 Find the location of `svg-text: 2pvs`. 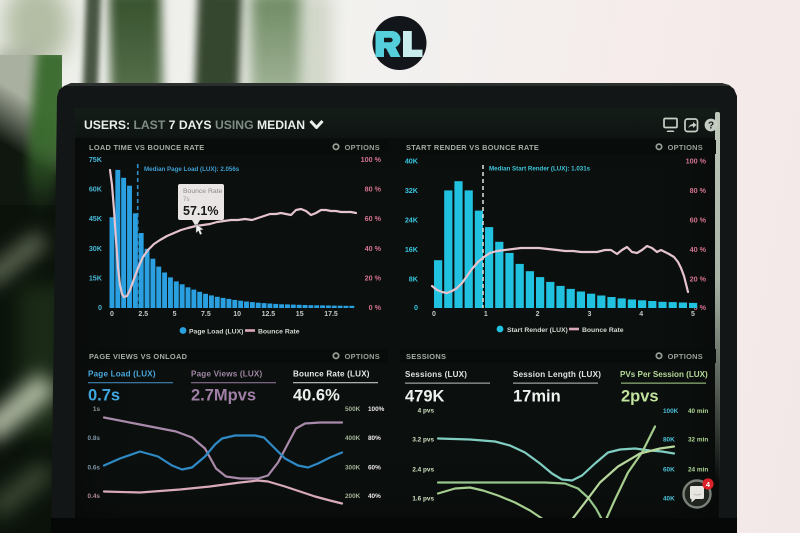

svg-text: 2pvs is located at coordinates (640, 396).